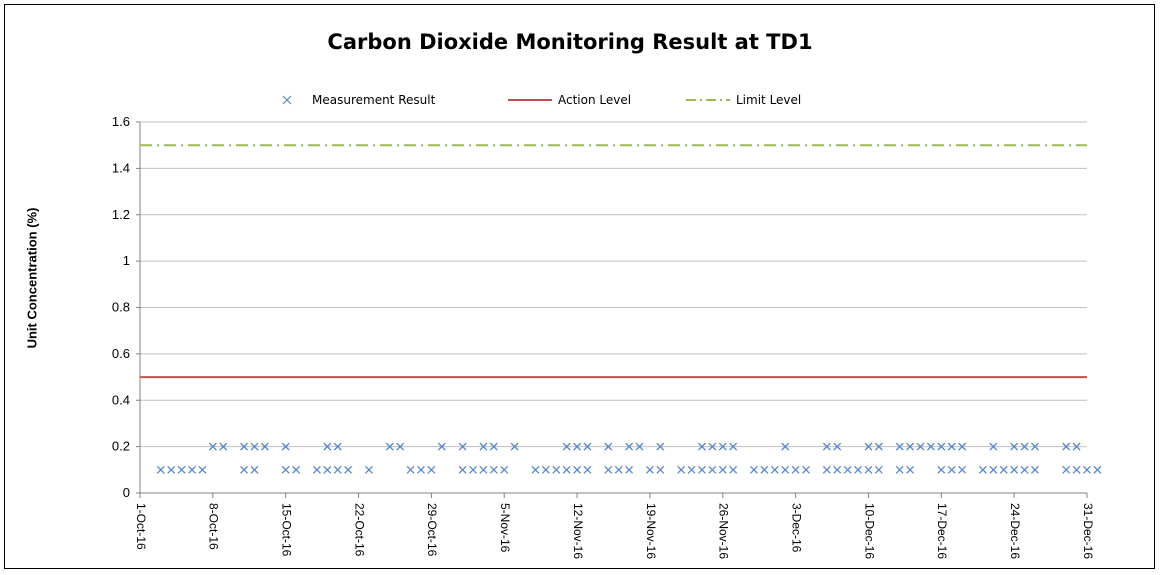 The image size is (1161, 575). I want to click on legend-line-solid-icon, so click(530, 100).